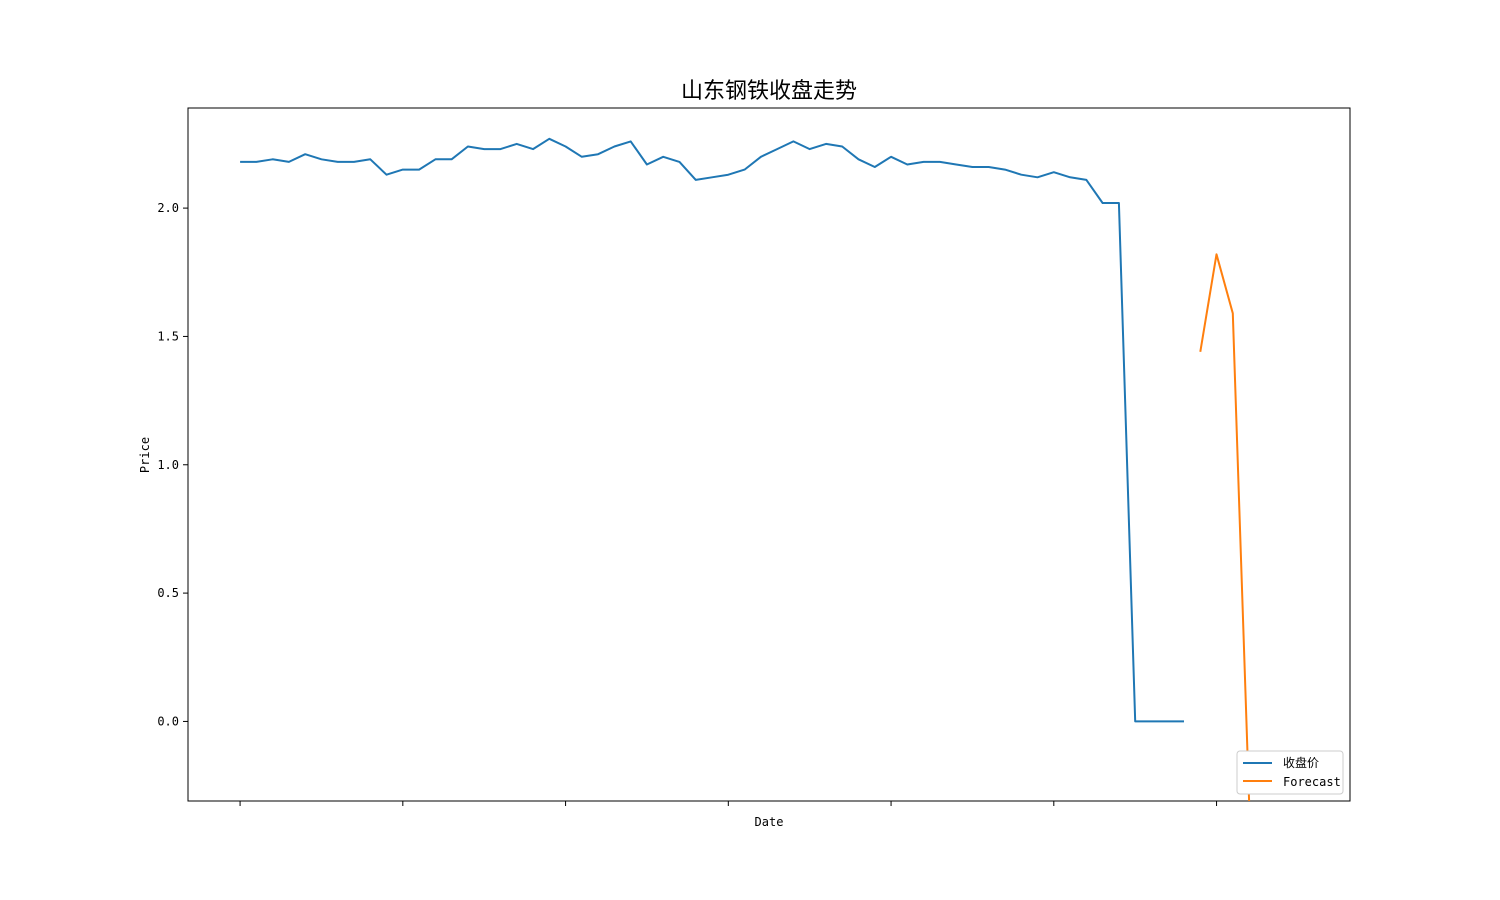 The image size is (1500, 900). Describe the element at coordinates (769, 91) in the screenshot. I see `chart-title: 山东钢铁收盘走势` at that location.